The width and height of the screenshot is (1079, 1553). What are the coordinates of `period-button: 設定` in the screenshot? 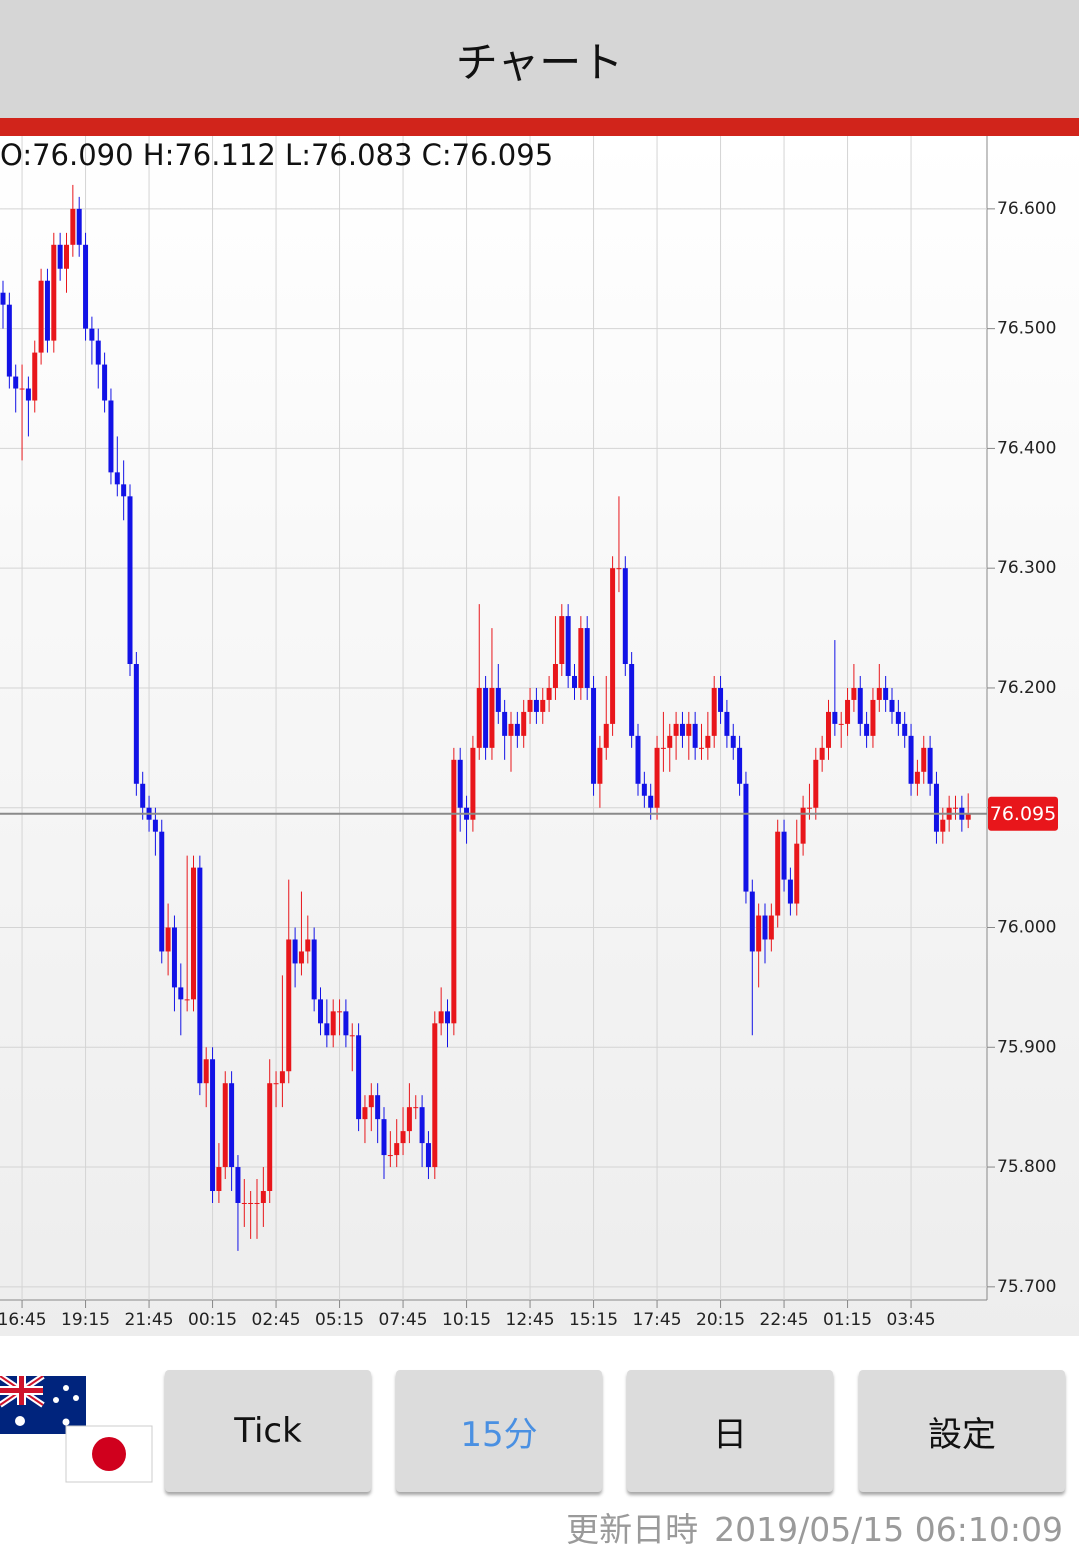 It's located at (962, 1431).